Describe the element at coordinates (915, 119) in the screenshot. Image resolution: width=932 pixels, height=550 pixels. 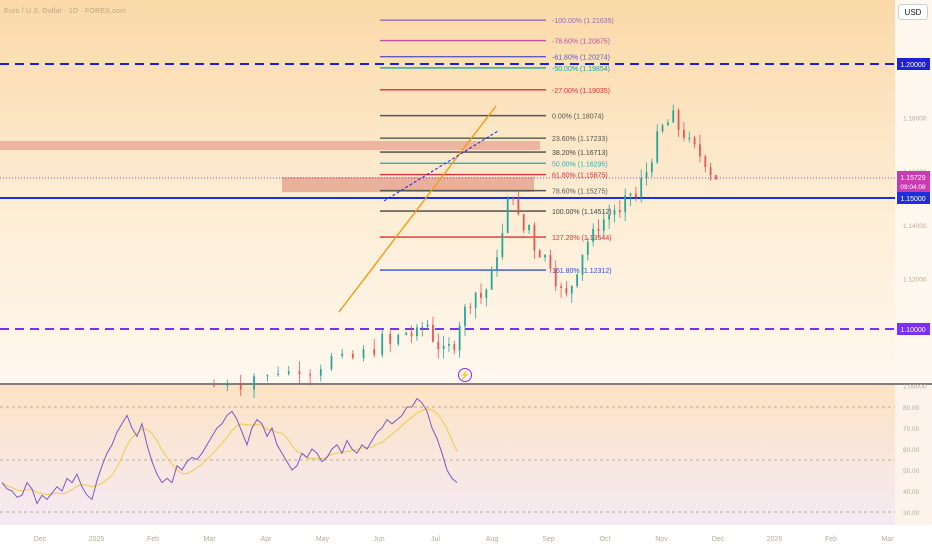
I see `price-axis-tick: 1.18000` at that location.